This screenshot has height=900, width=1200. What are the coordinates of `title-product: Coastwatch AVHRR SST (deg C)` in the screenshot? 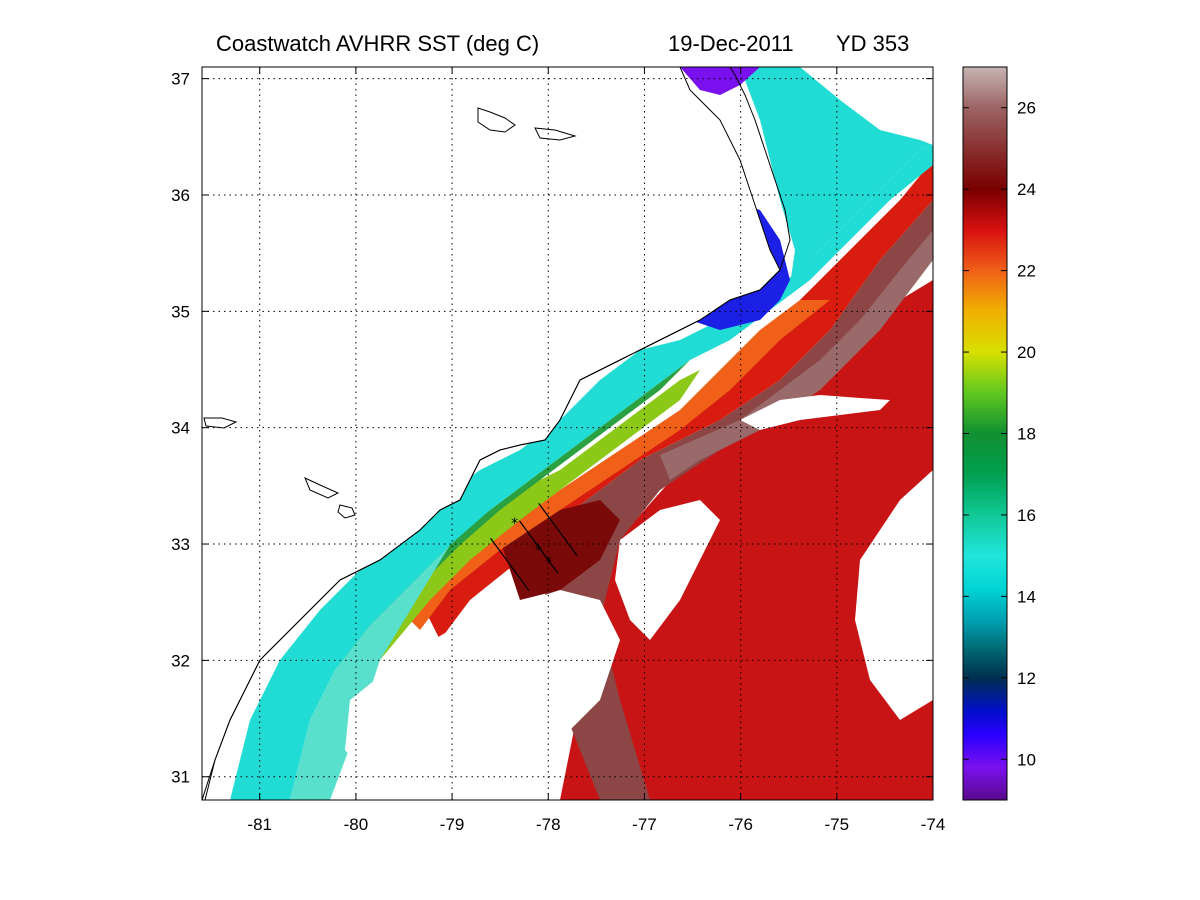 It's located at (377, 43).